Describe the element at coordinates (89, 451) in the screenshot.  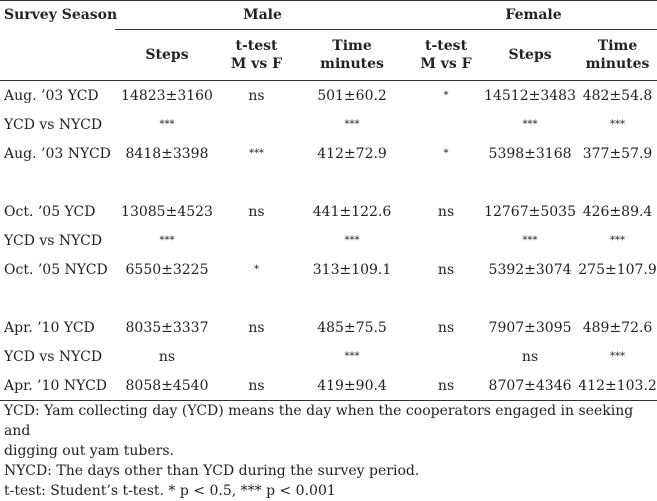
I see `footnote-ycd-line2: digging out yam tubers.` at that location.